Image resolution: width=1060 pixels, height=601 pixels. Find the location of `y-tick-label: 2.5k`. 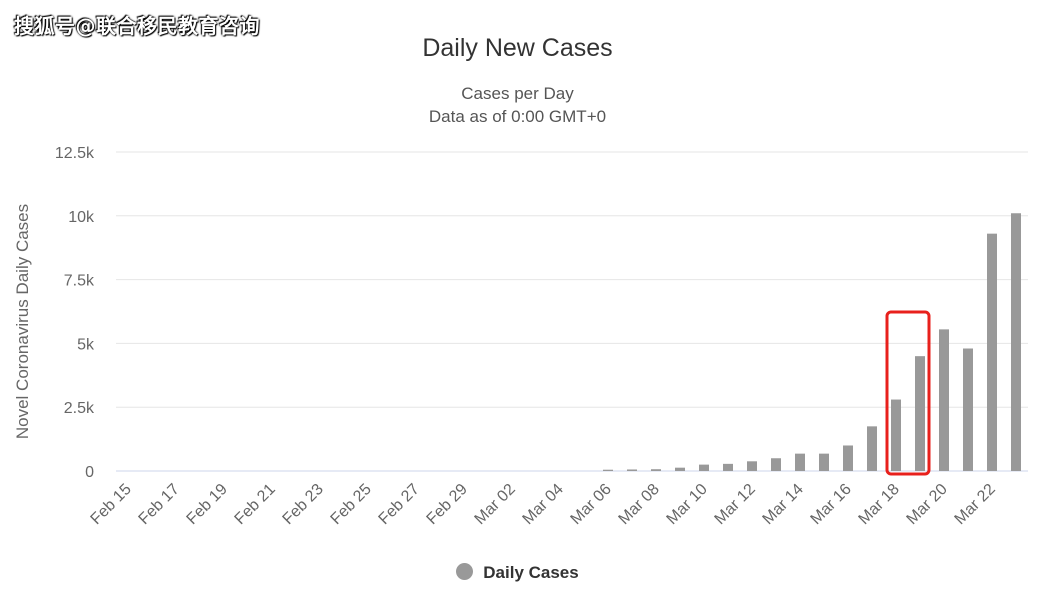

y-tick-label: 2.5k is located at coordinates (79, 408).